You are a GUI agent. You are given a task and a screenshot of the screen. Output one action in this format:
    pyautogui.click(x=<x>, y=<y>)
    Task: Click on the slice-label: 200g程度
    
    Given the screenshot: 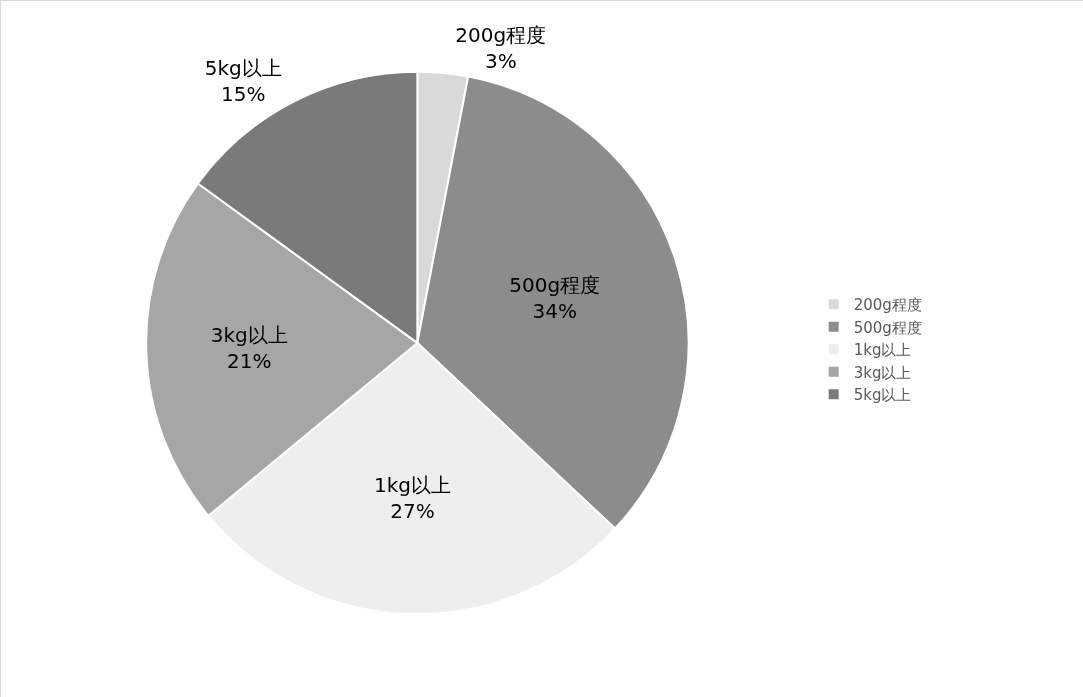 What is the action you would take?
    pyautogui.click(x=501, y=35)
    